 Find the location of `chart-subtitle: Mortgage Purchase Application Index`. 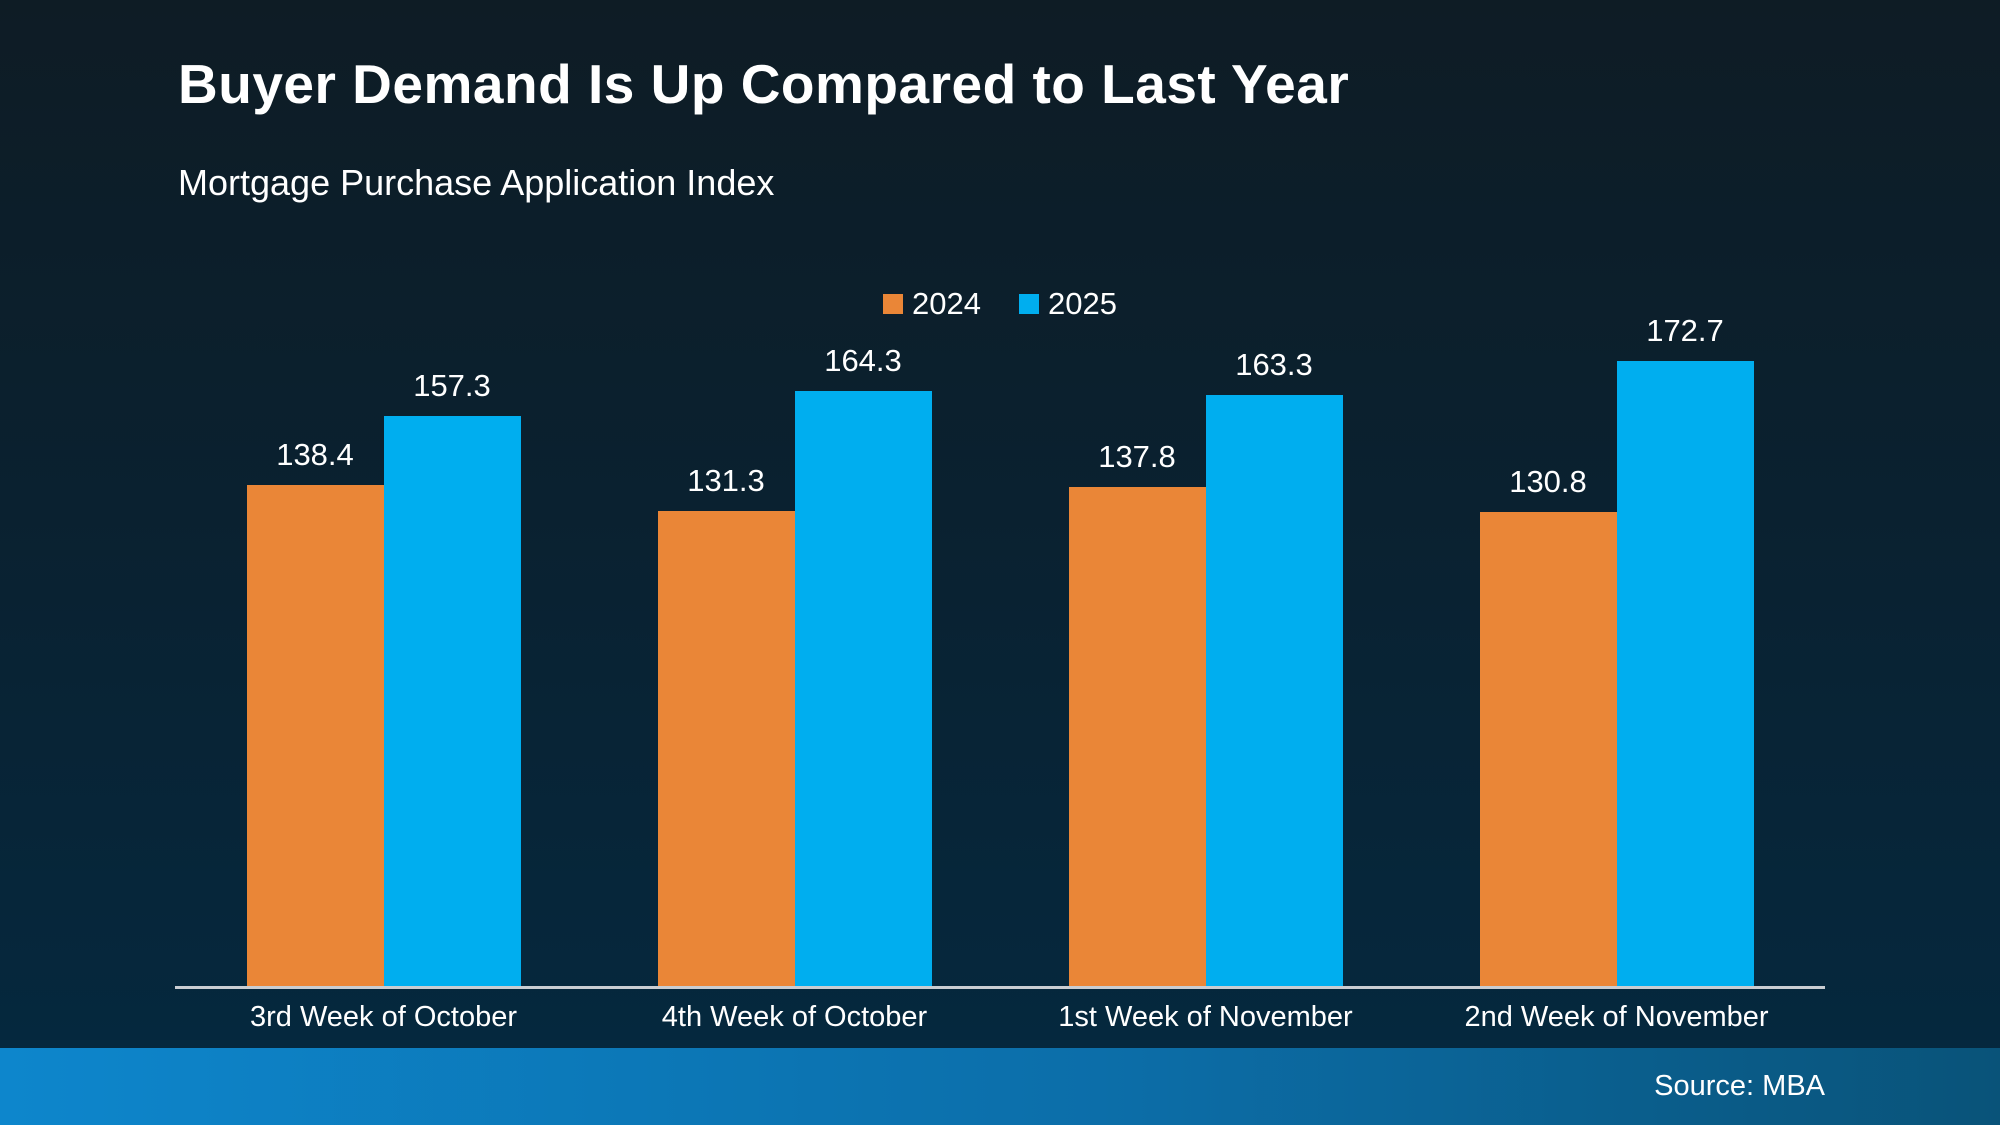

chart-subtitle: Mortgage Purchase Application Index is located at coordinates (476, 182).